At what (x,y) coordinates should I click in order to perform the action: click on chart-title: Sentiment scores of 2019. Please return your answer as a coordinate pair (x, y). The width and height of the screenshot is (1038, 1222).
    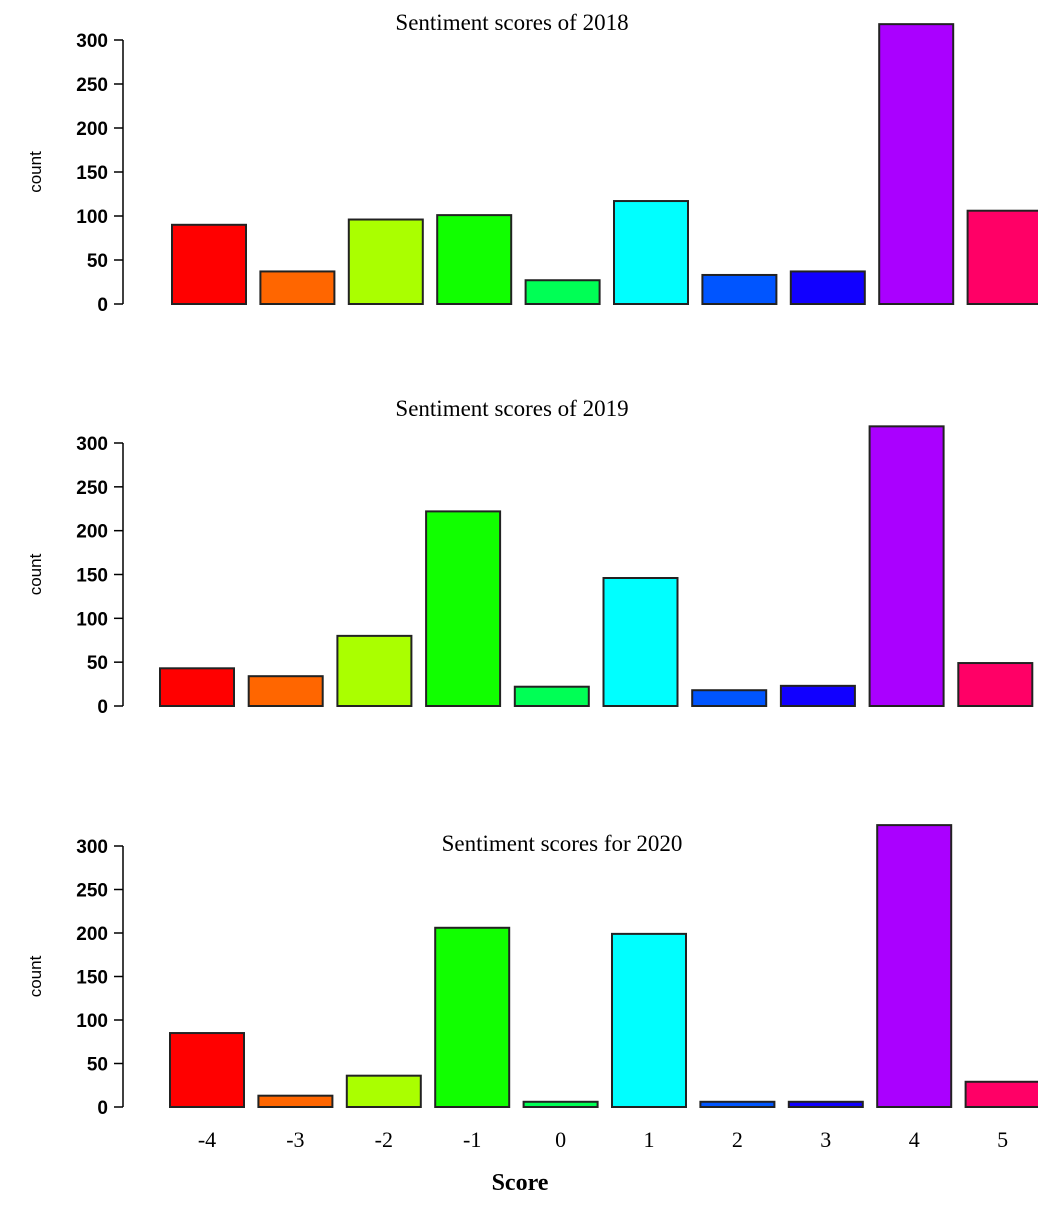
    Looking at the image, I should click on (511, 408).